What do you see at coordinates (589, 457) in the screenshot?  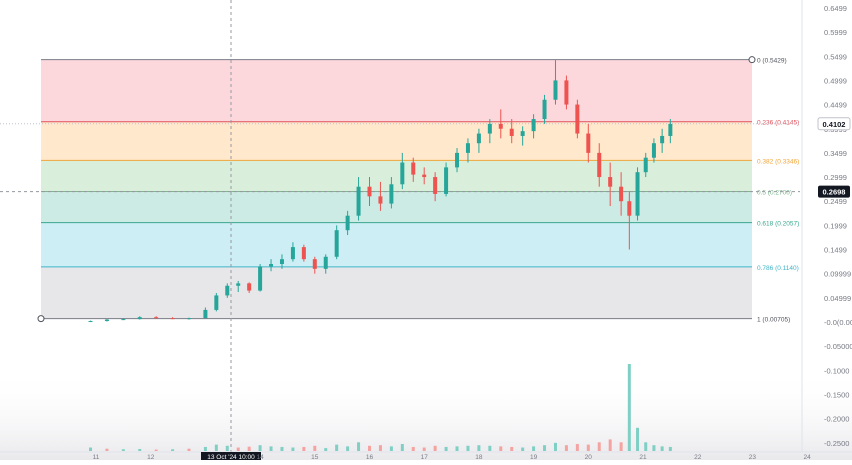 I see `time-axis-tick: 20` at bounding box center [589, 457].